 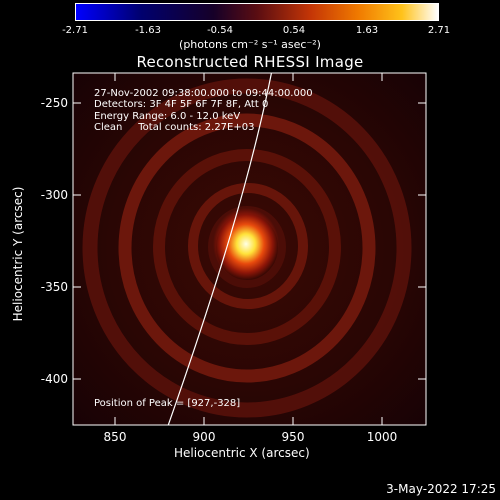 I want to click on y-tick-label: -250, so click(x=54, y=103).